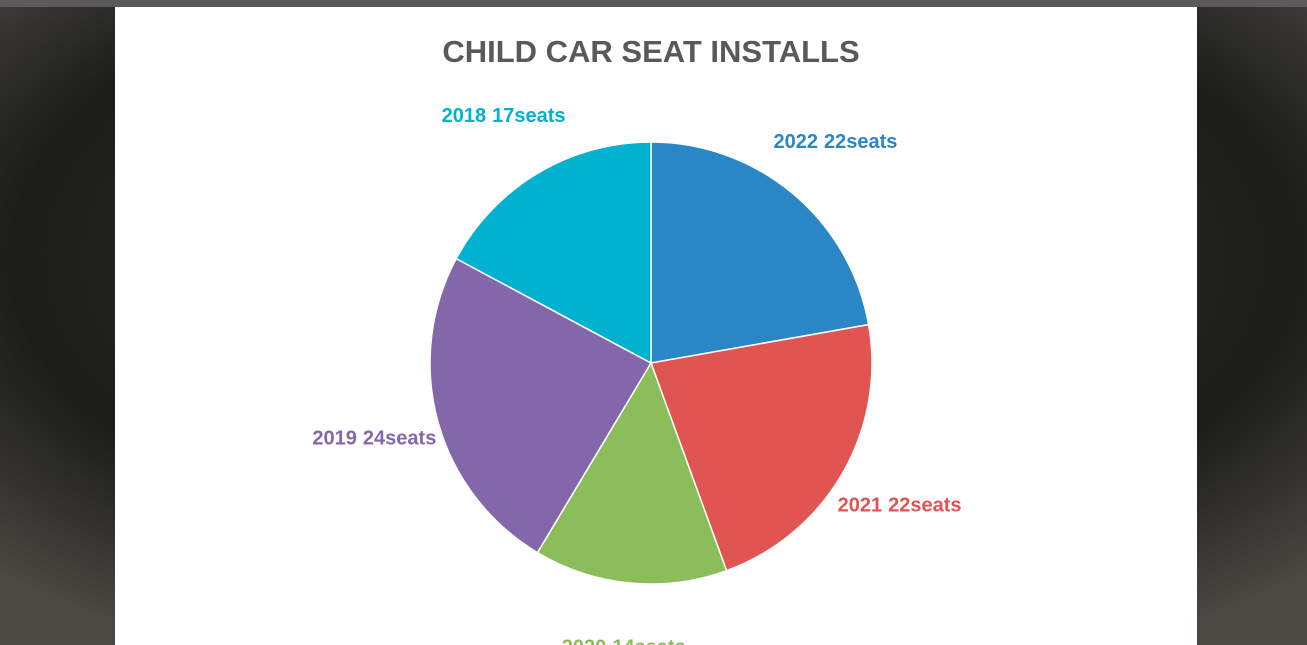 Image resolution: width=1307 pixels, height=645 pixels. I want to click on slice-category: 2022, so click(796, 142).